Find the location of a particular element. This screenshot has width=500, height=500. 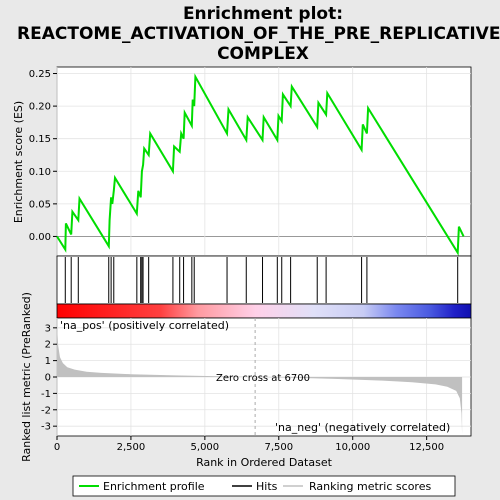

x-tick-label: 10,000 is located at coordinates (352, 447).